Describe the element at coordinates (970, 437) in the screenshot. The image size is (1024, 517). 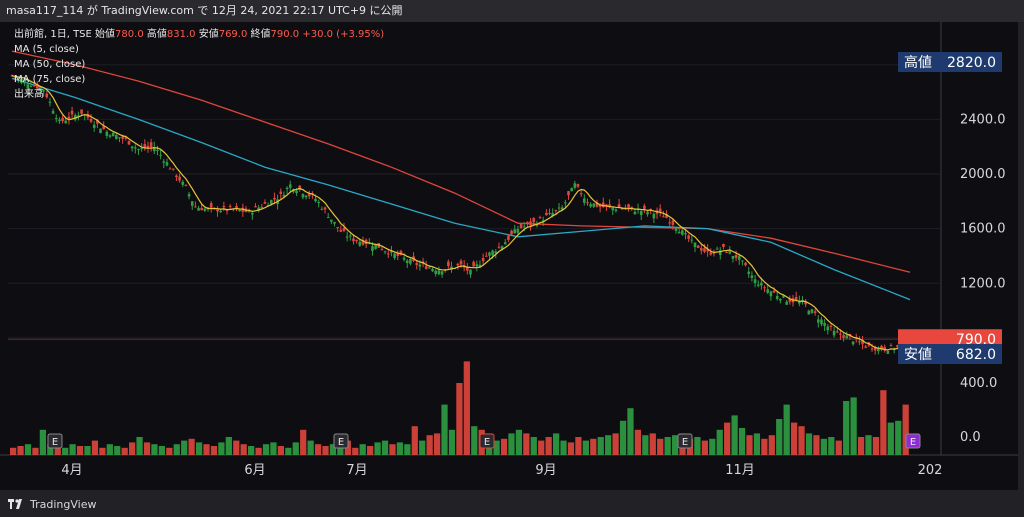
I see `volume-tick-label: 0.0` at that location.